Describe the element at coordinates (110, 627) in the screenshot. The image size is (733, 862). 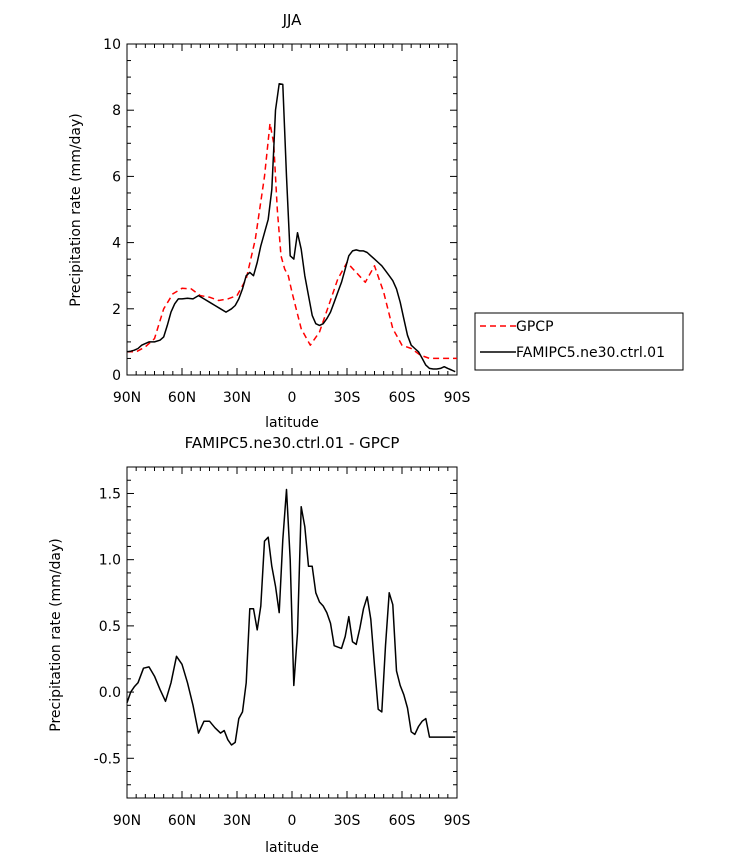
I see `y-tick-label: 0.5` at that location.